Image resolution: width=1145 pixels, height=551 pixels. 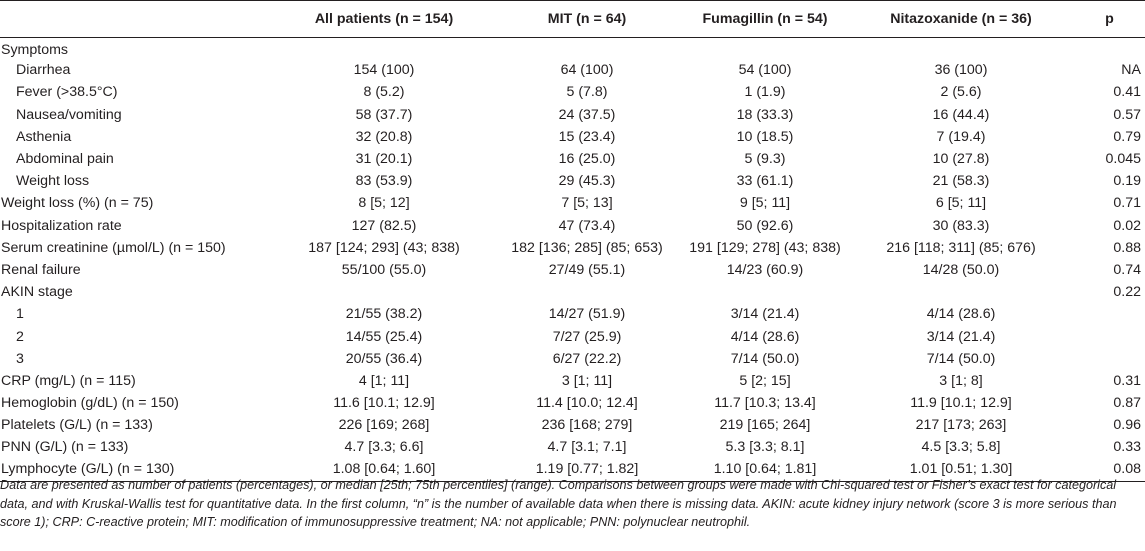 I want to click on cell-fumagillin: 33 (61.1), so click(x=765, y=181).